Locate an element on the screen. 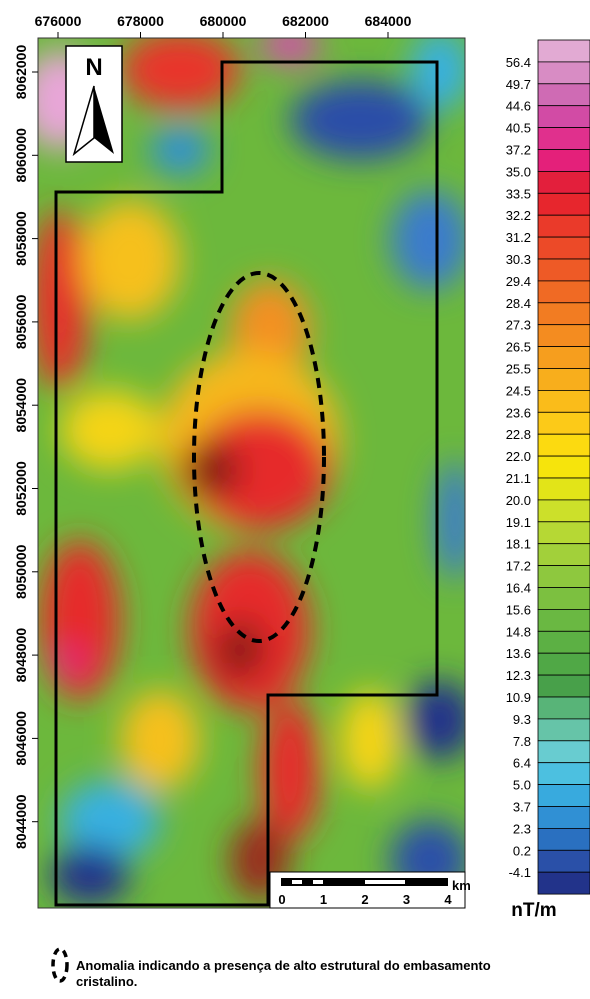  legend-text: cristalino. is located at coordinates (106, 981).